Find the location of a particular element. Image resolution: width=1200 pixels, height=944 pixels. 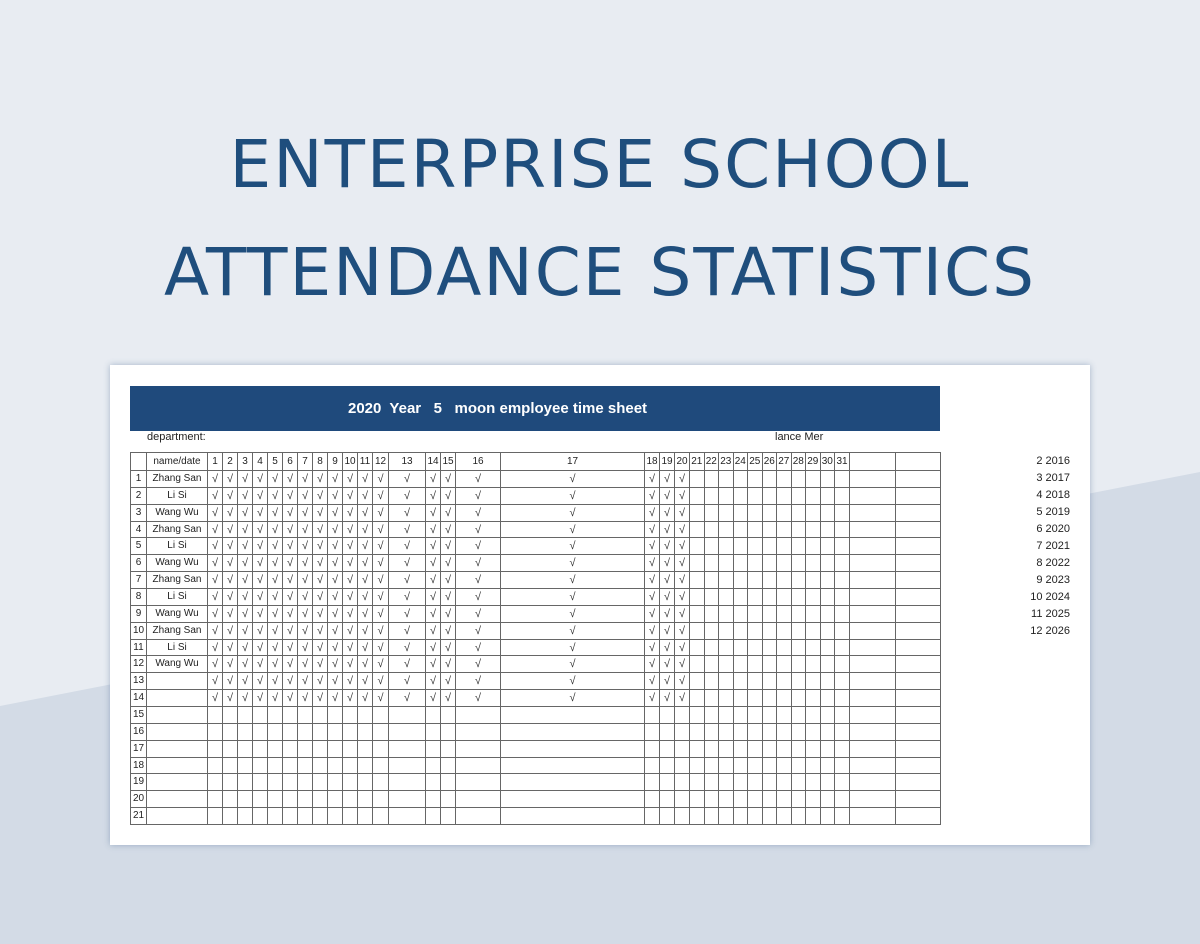

employee-name is located at coordinates (177, 800).